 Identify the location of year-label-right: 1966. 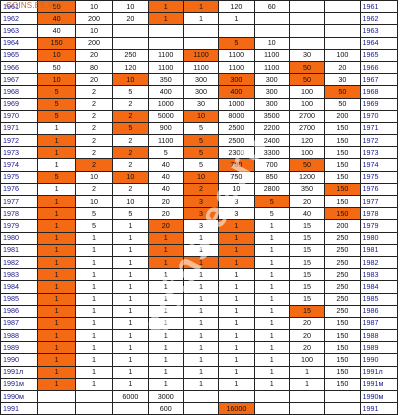
(379, 67).